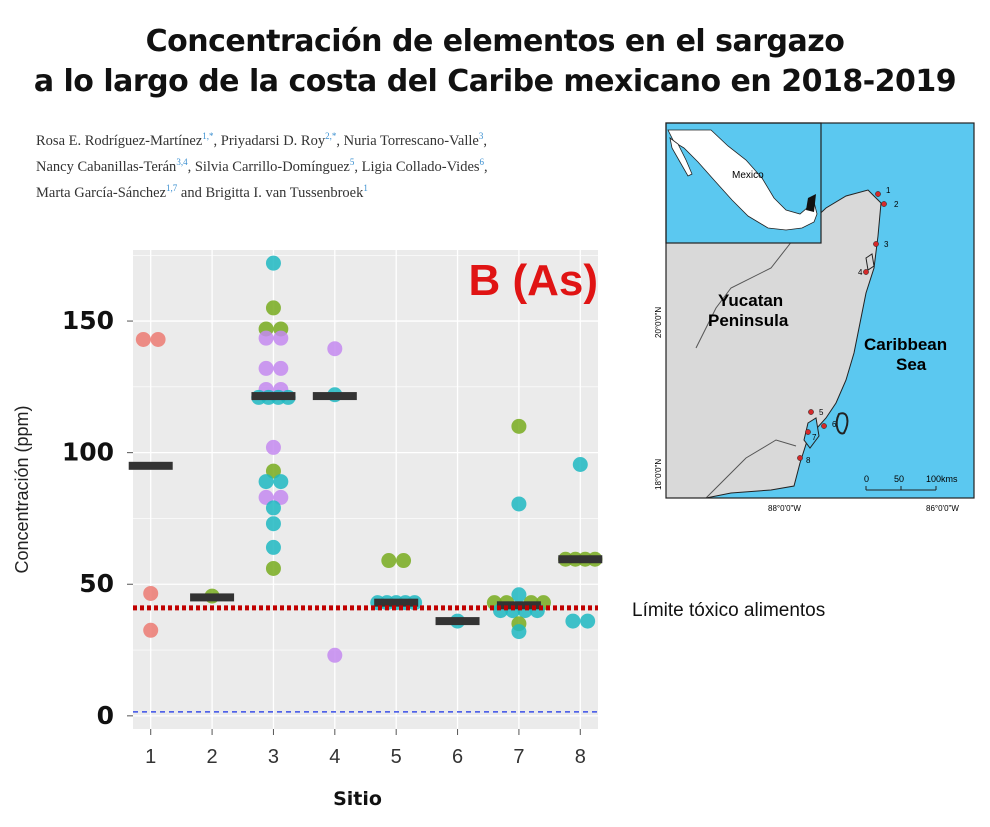 Image resolution: width=990 pixels, height=827 pixels. What do you see at coordinates (748, 175) in the screenshot?
I see `inset-label-mexico: Mexico` at bounding box center [748, 175].